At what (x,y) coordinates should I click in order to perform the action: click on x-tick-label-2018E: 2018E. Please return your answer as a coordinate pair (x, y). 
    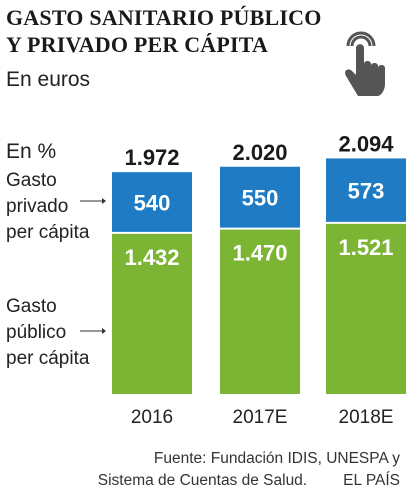
    Looking at the image, I should click on (366, 417).